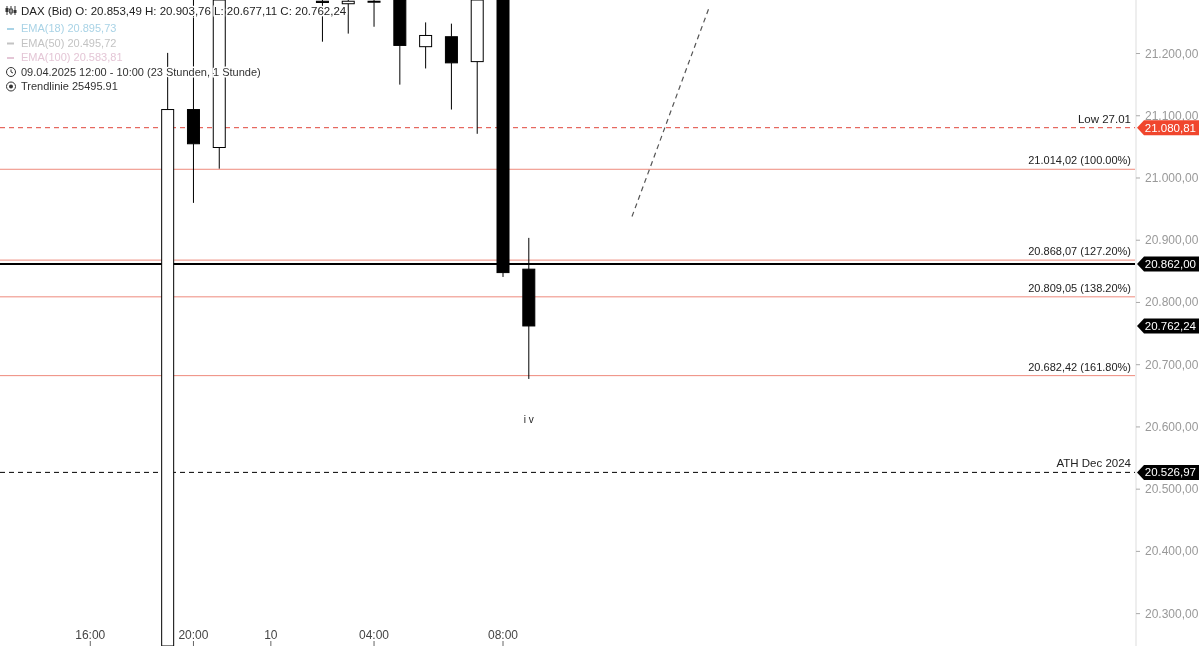 This screenshot has width=1200, height=646. What do you see at coordinates (1079, 160) in the screenshot?
I see `ref-line-label: 21.014,02 (100.00%)` at bounding box center [1079, 160].